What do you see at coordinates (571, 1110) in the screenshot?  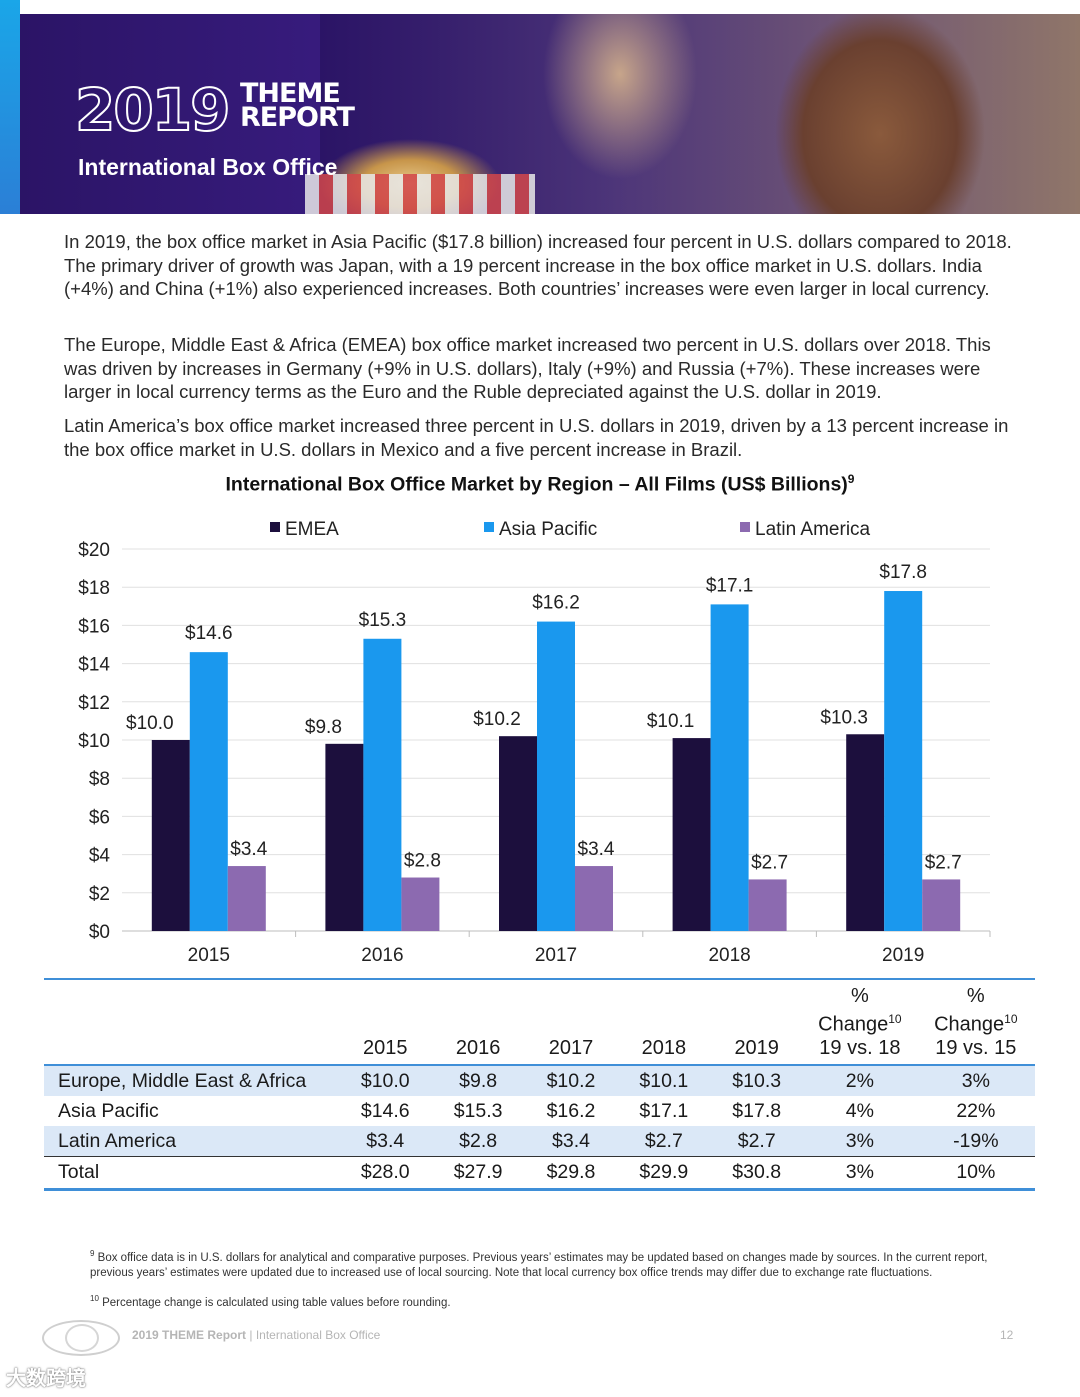 I see `table-cell: $16.2` at bounding box center [571, 1110].